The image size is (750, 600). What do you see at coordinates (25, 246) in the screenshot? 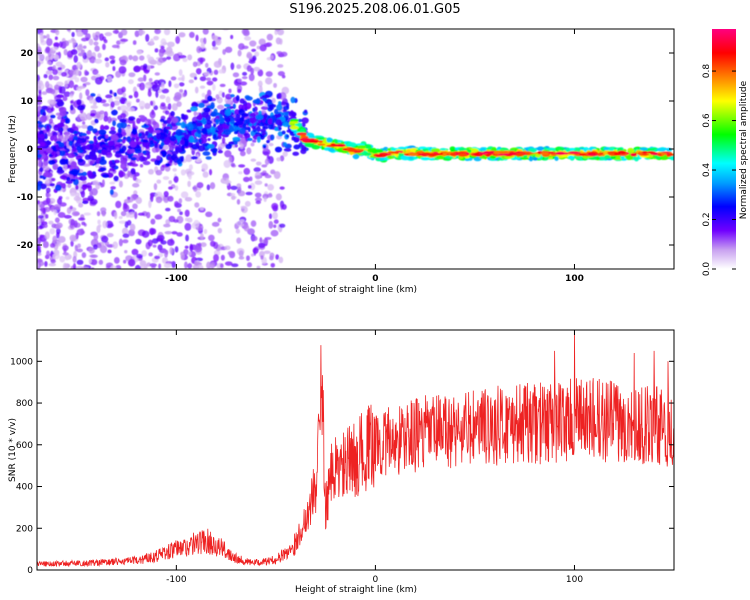
I see `y-tick-label: -20` at bounding box center [25, 246].